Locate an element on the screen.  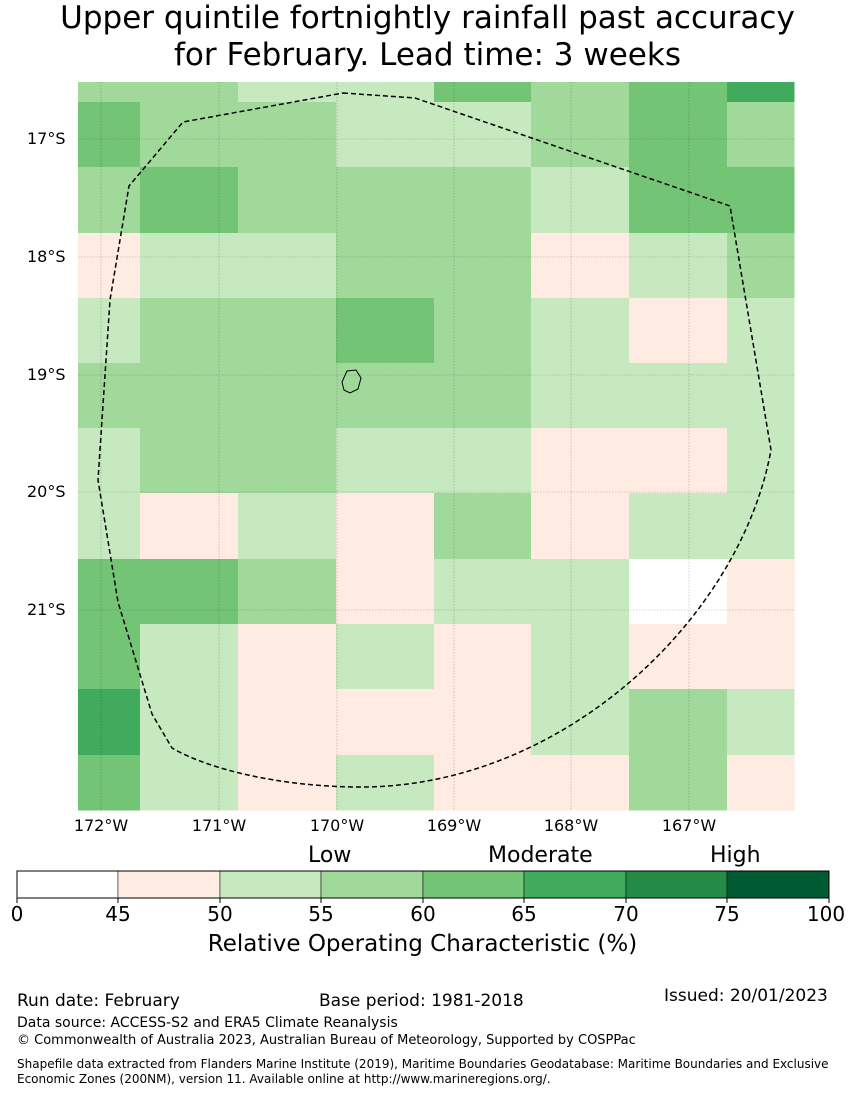
island-outline is located at coordinates (351, 381).